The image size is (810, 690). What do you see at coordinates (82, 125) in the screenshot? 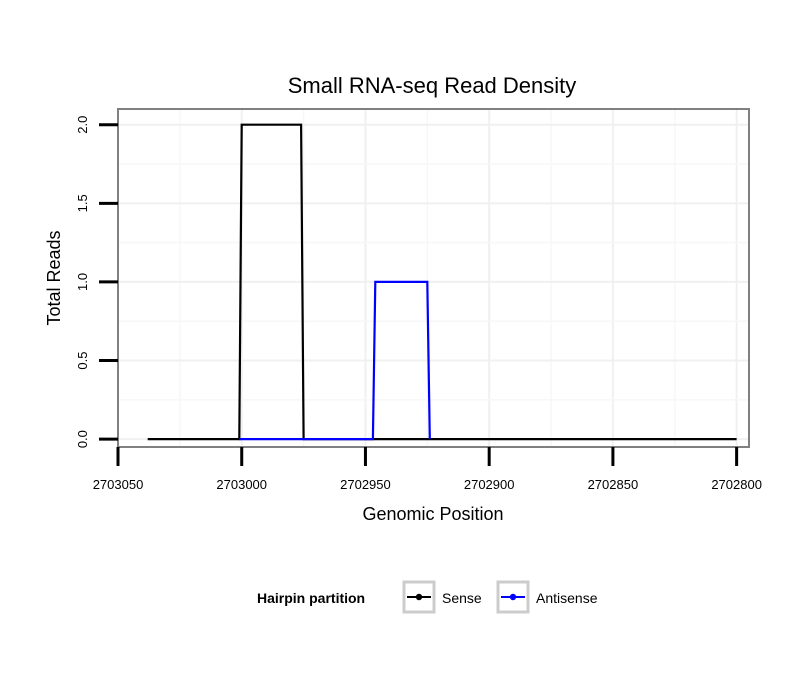
I see `y-tick-label: 2.0` at bounding box center [82, 125].